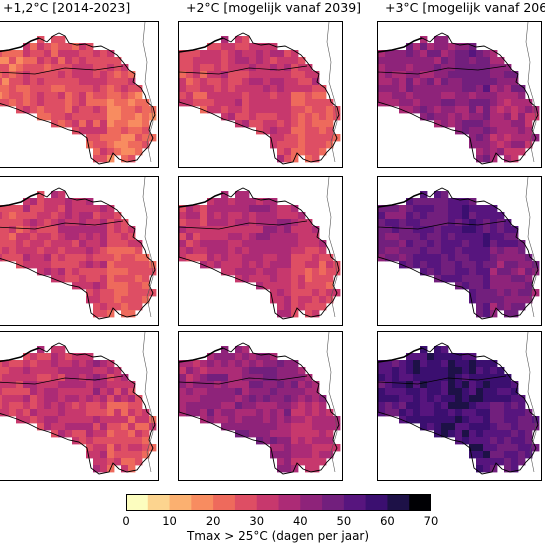  What do you see at coordinates (213, 521) in the screenshot?
I see `colorbar-tick-label: 20` at bounding box center [213, 521].